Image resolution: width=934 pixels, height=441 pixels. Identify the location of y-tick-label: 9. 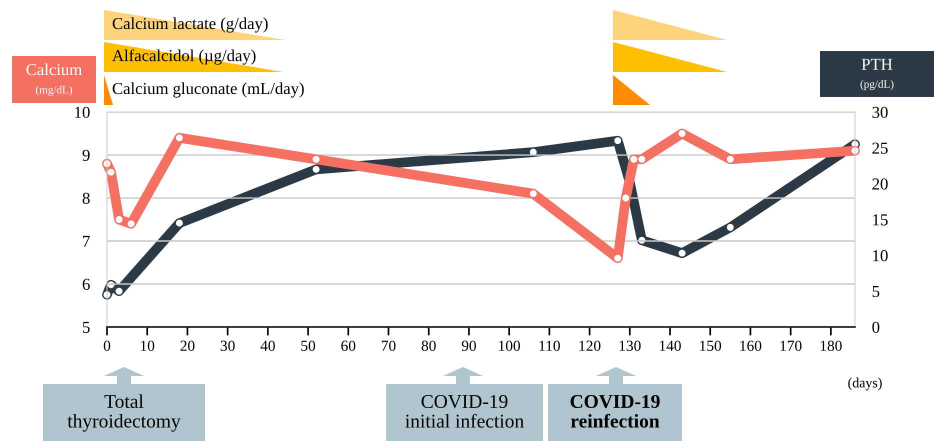
(86, 155).